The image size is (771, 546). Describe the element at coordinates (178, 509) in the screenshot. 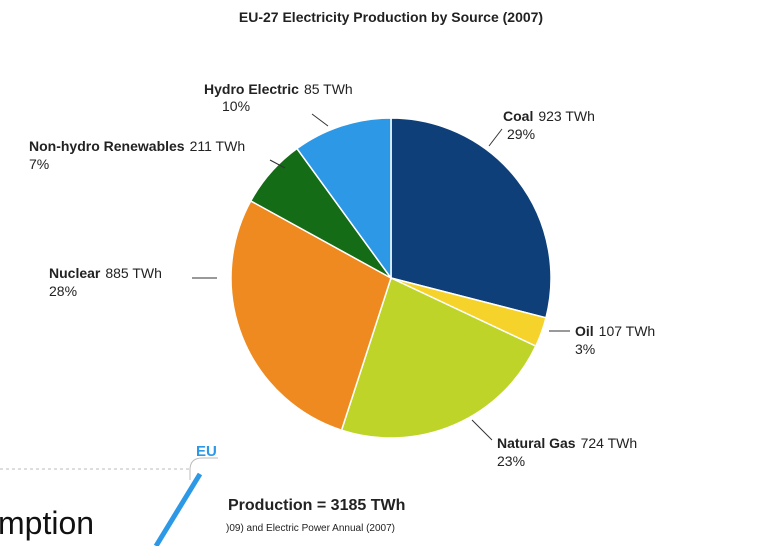

I see `decor-line` at that location.